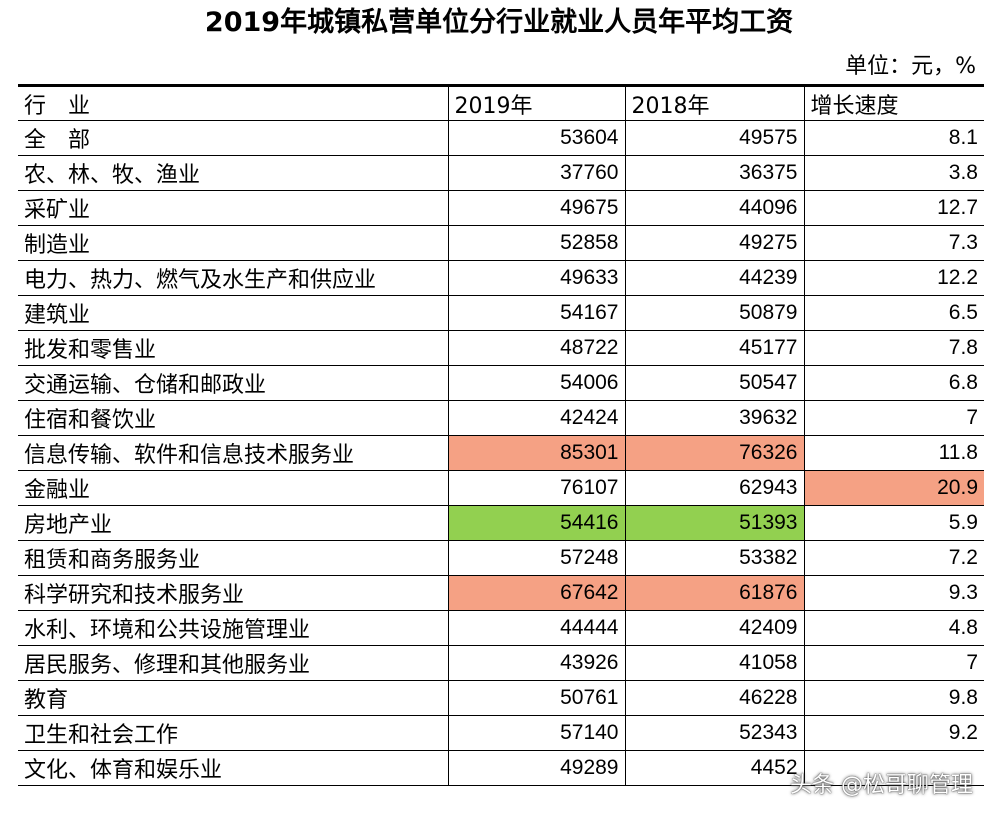  I want to click on wage-2018: 44096, so click(714, 208).